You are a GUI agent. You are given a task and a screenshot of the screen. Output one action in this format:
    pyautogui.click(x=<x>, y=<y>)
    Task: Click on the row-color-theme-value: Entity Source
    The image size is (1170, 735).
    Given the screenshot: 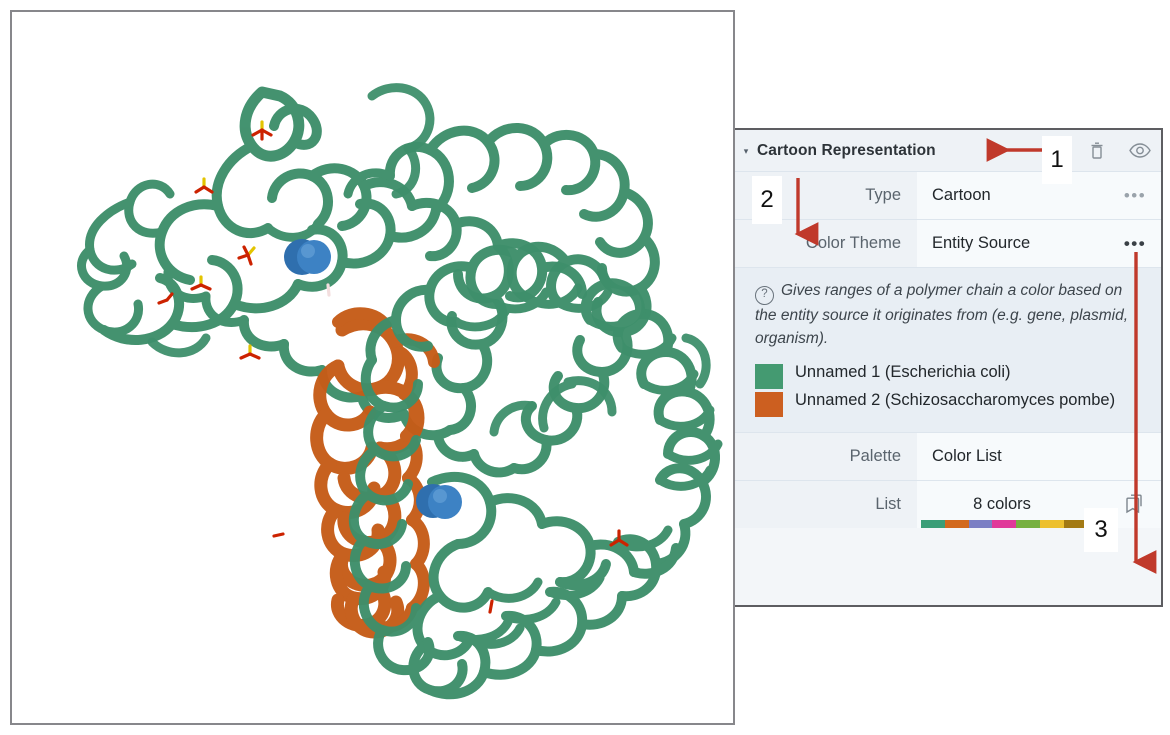 What is the action you would take?
    pyautogui.click(x=981, y=243)
    